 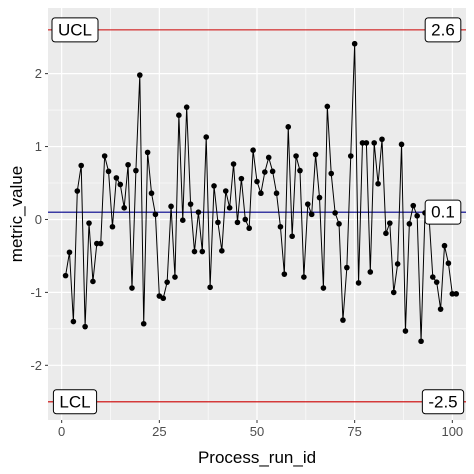 I want to click on y-tick-label: 0, so click(x=38, y=219).